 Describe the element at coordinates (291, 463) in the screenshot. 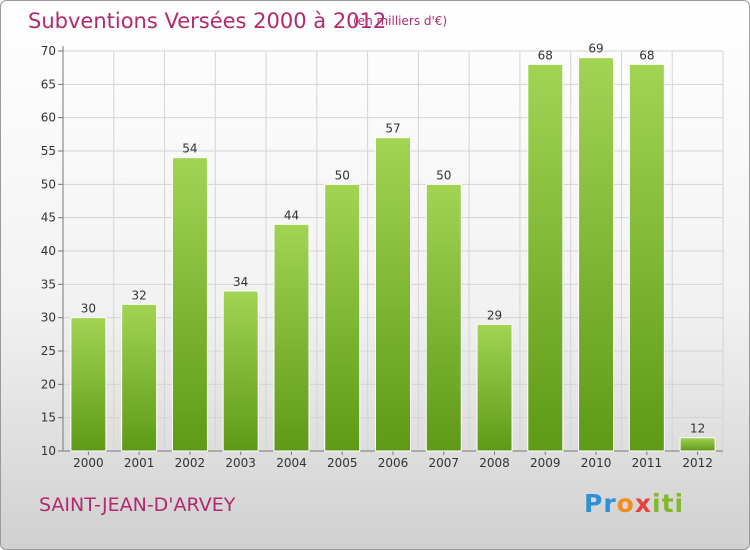

I see `x-tick-label: 2004` at that location.